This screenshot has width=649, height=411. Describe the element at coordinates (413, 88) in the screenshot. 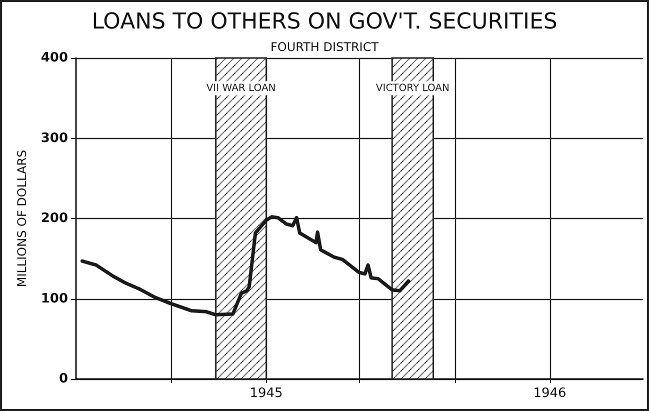

I see `band-label: VICTORY LOAN` at that location.